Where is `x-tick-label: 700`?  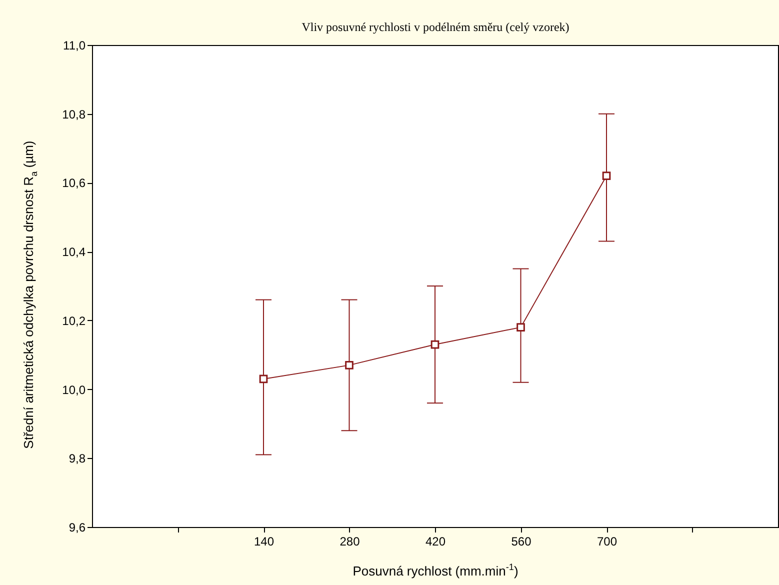
x-tick-label: 700 is located at coordinates (607, 541).